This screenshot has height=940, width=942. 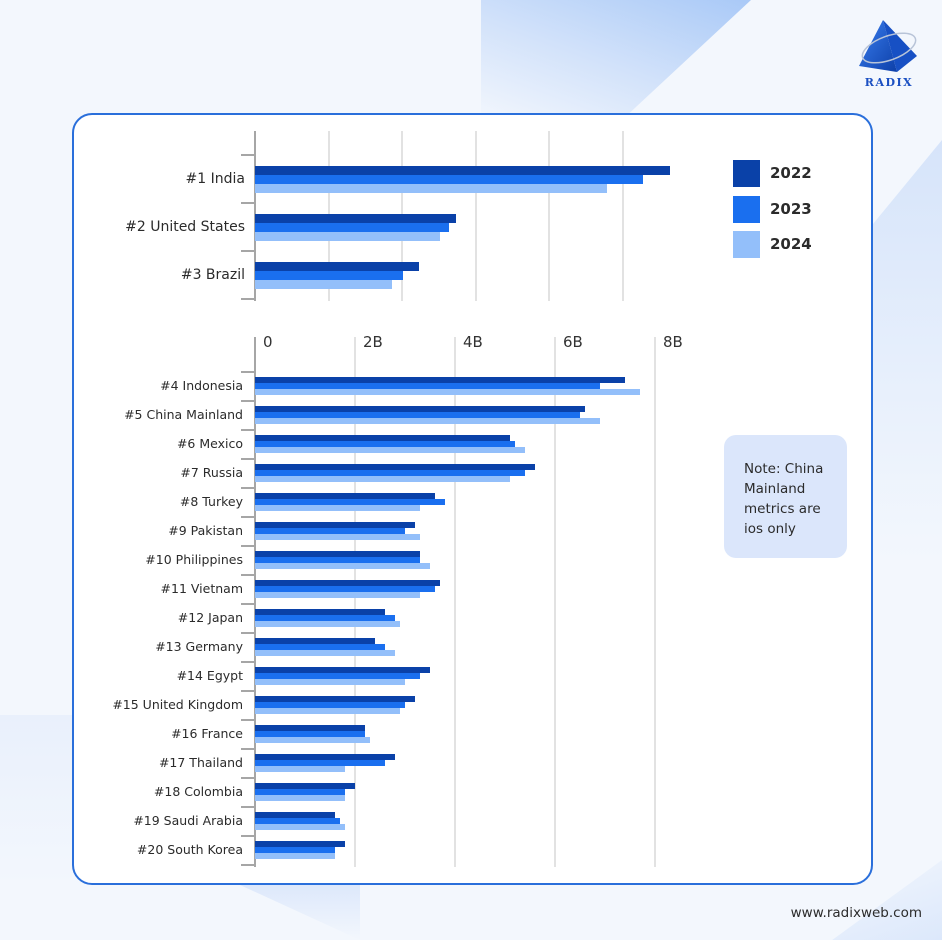 What do you see at coordinates (210, 617) in the screenshot?
I see `category-label: #12 Japan` at bounding box center [210, 617].